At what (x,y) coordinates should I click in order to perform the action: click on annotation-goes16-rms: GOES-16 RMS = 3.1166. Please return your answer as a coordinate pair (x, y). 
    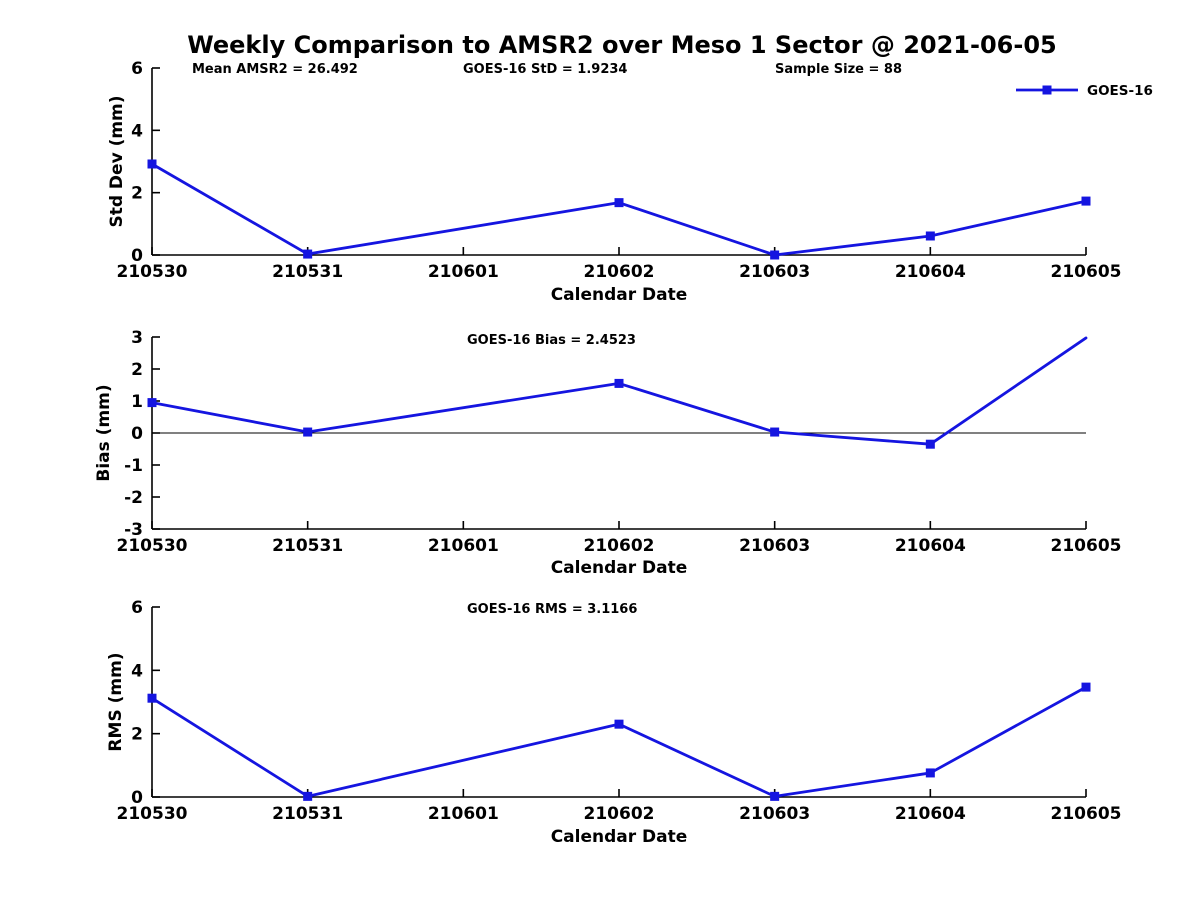
    Looking at the image, I should click on (552, 609).